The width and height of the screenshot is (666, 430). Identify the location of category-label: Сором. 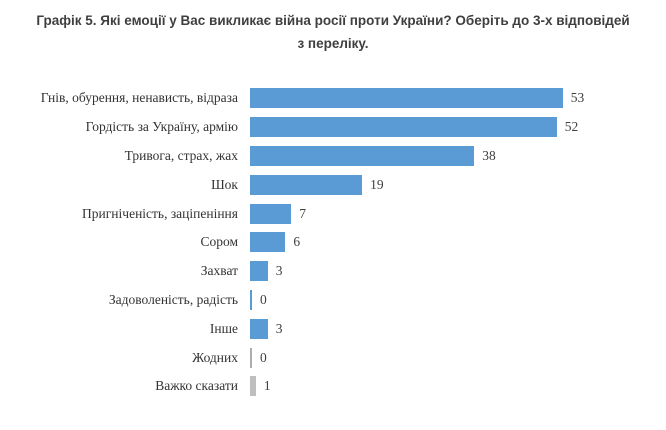
(219, 242).